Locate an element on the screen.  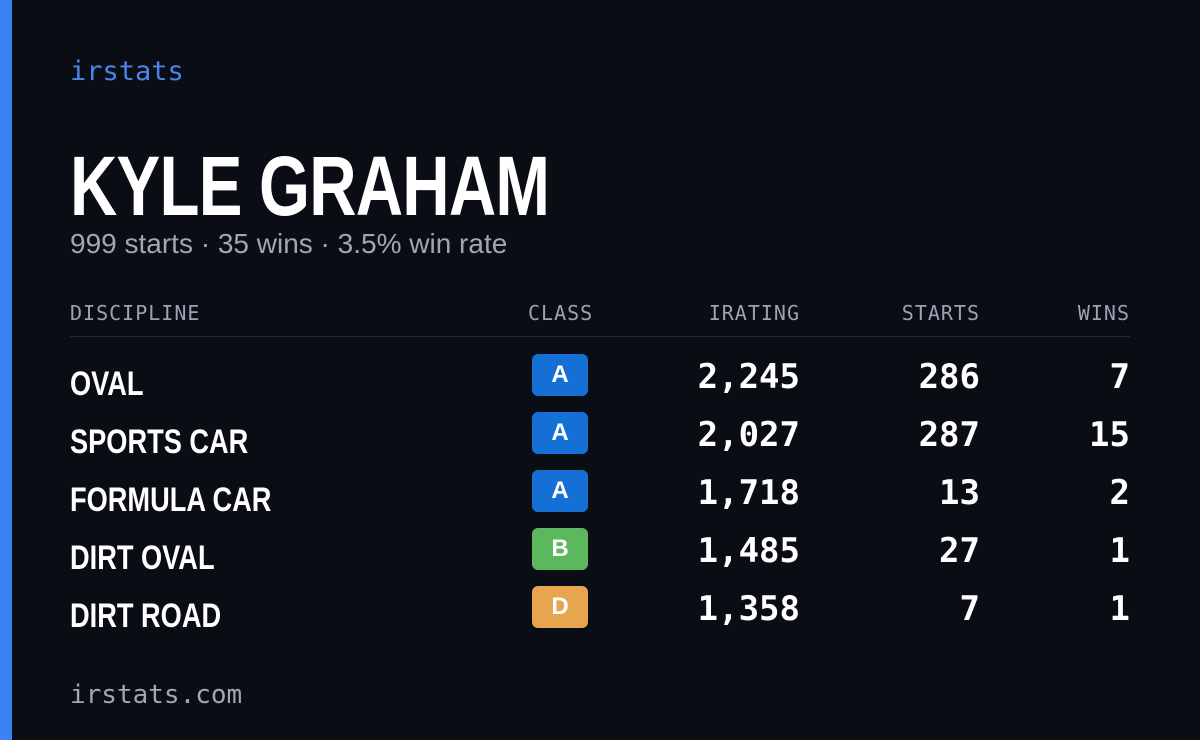
starts: 286 is located at coordinates (949, 377).